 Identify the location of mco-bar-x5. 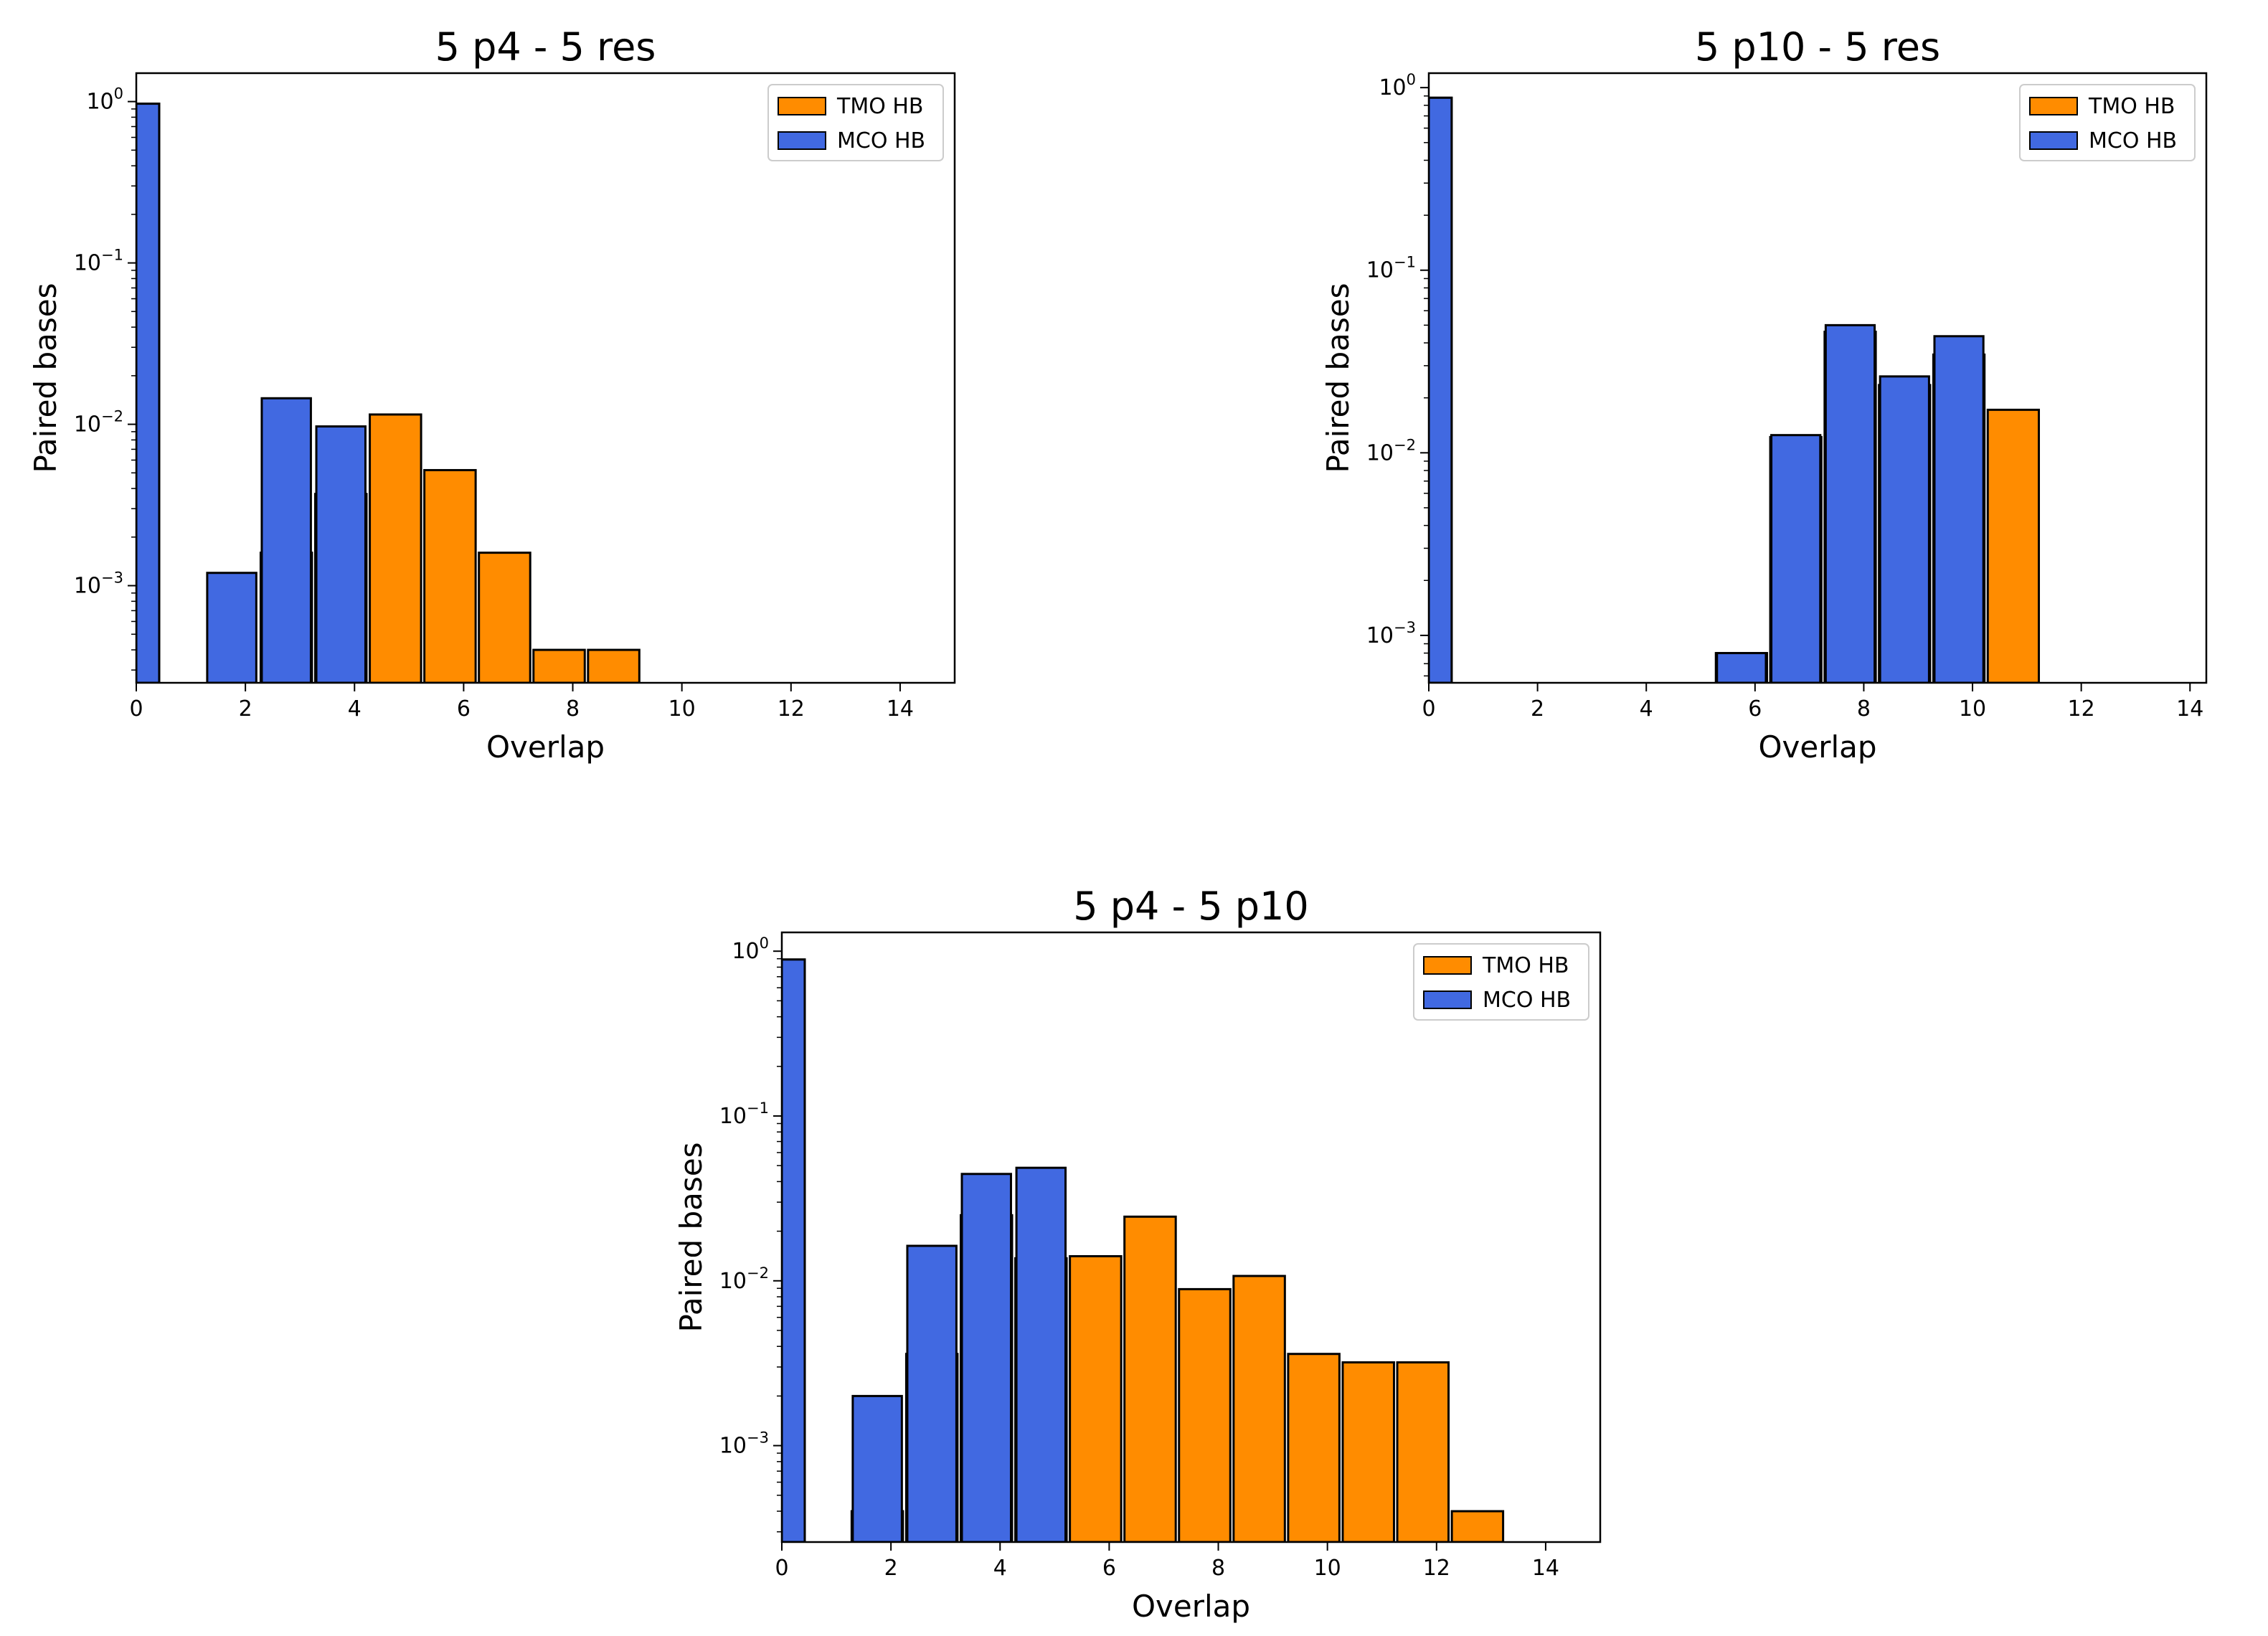
(1041, 1354).